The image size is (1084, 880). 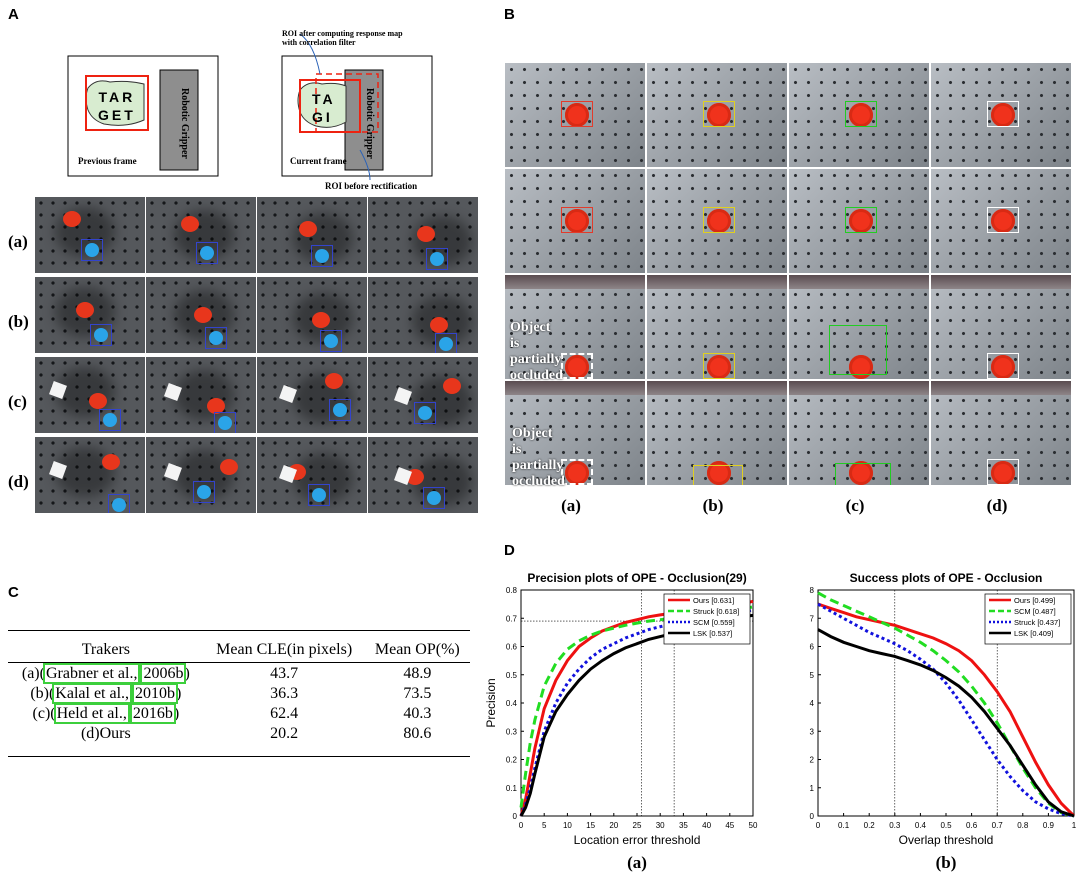 What do you see at coordinates (17, 401) in the screenshot?
I see `row-label-c: (c)` at bounding box center [17, 401].